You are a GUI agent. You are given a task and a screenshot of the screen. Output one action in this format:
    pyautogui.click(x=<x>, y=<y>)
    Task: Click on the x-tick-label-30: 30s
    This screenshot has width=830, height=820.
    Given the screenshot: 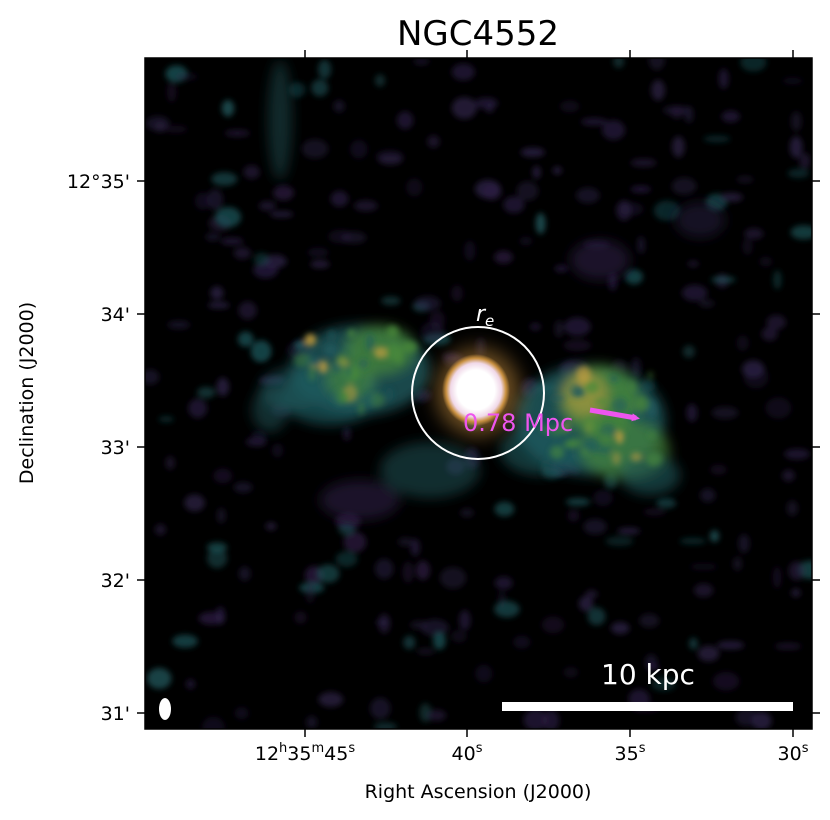 What is the action you would take?
    pyautogui.click(x=793, y=753)
    